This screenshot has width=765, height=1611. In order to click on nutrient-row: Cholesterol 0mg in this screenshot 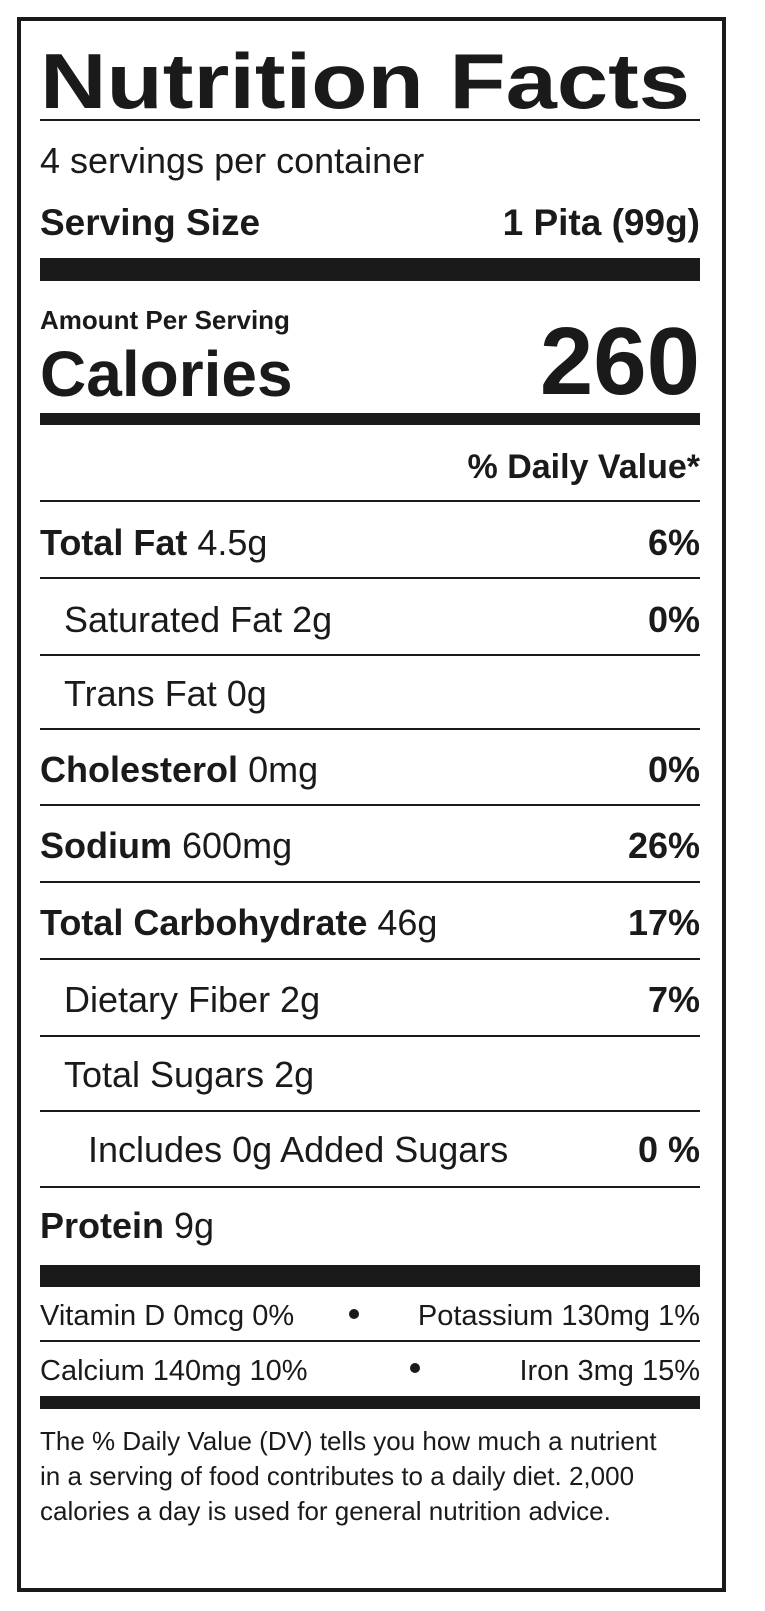, I will do `click(179, 769)`.